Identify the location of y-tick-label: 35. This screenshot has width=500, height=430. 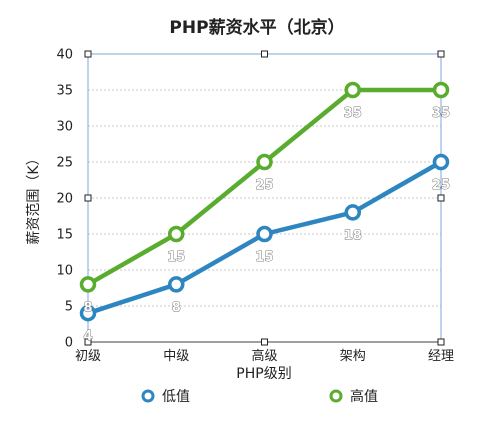
(64, 91).